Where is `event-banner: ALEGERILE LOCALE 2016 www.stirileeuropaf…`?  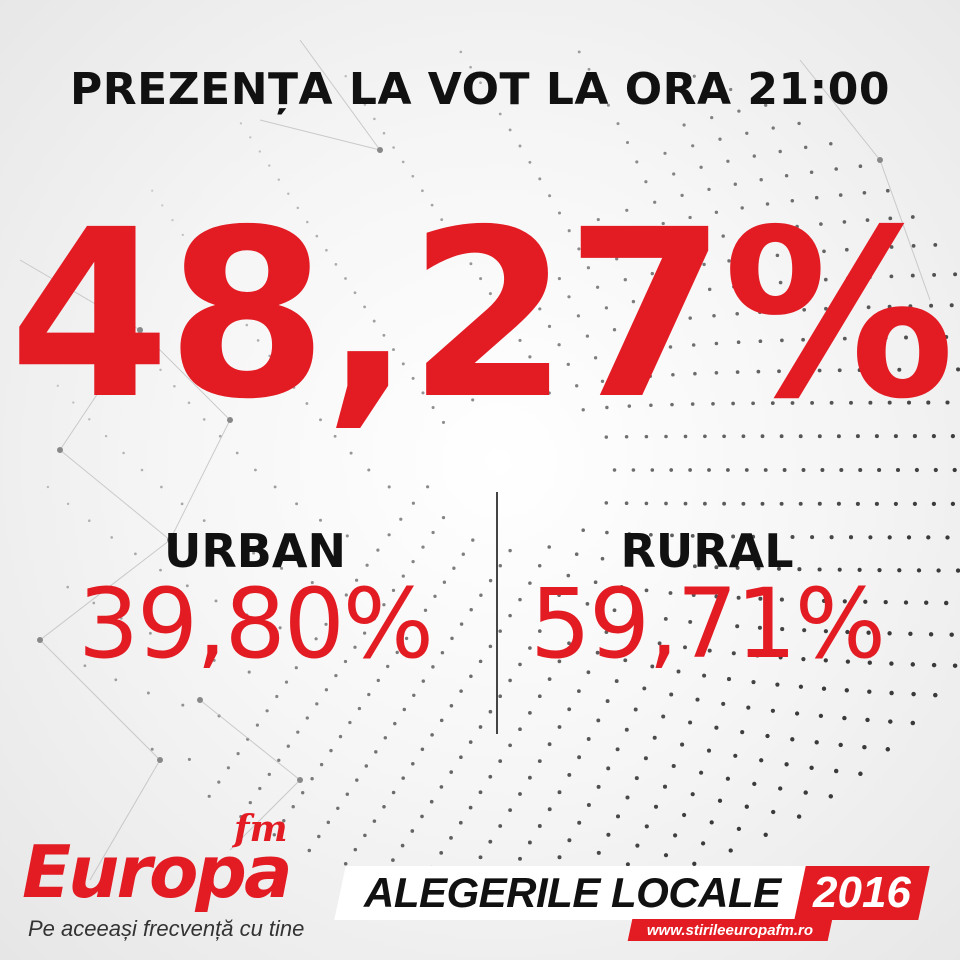 event-banner: ALEGERILE LOCALE 2016 www.stirileeuropaf… is located at coordinates (637, 904).